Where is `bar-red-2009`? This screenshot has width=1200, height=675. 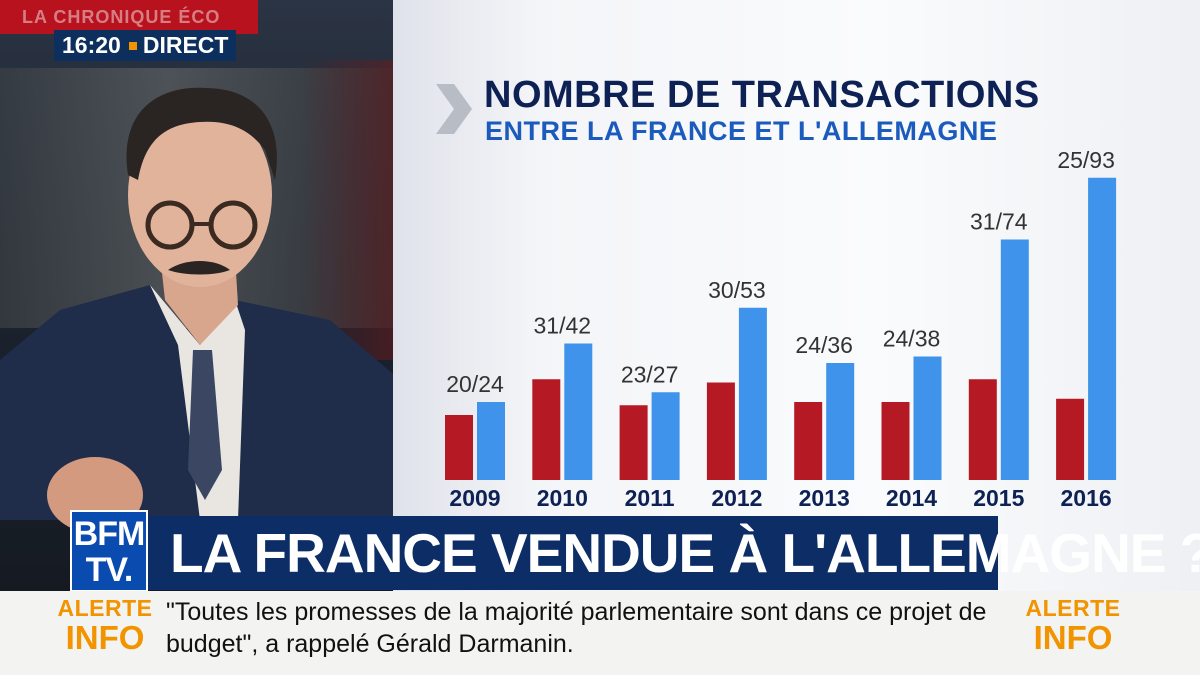 bar-red-2009 is located at coordinates (459, 447).